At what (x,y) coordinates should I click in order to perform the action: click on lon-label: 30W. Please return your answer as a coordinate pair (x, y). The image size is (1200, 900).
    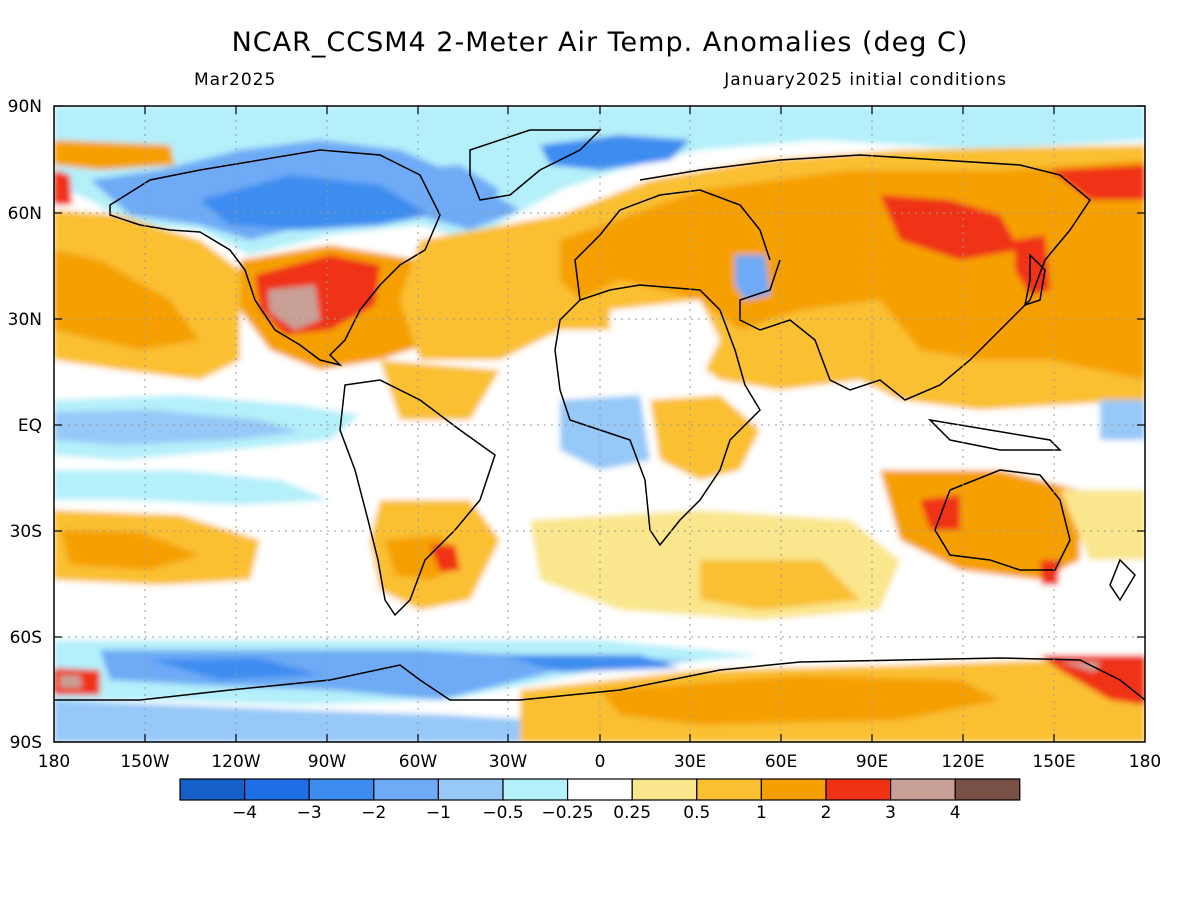
    Looking at the image, I should click on (508, 762).